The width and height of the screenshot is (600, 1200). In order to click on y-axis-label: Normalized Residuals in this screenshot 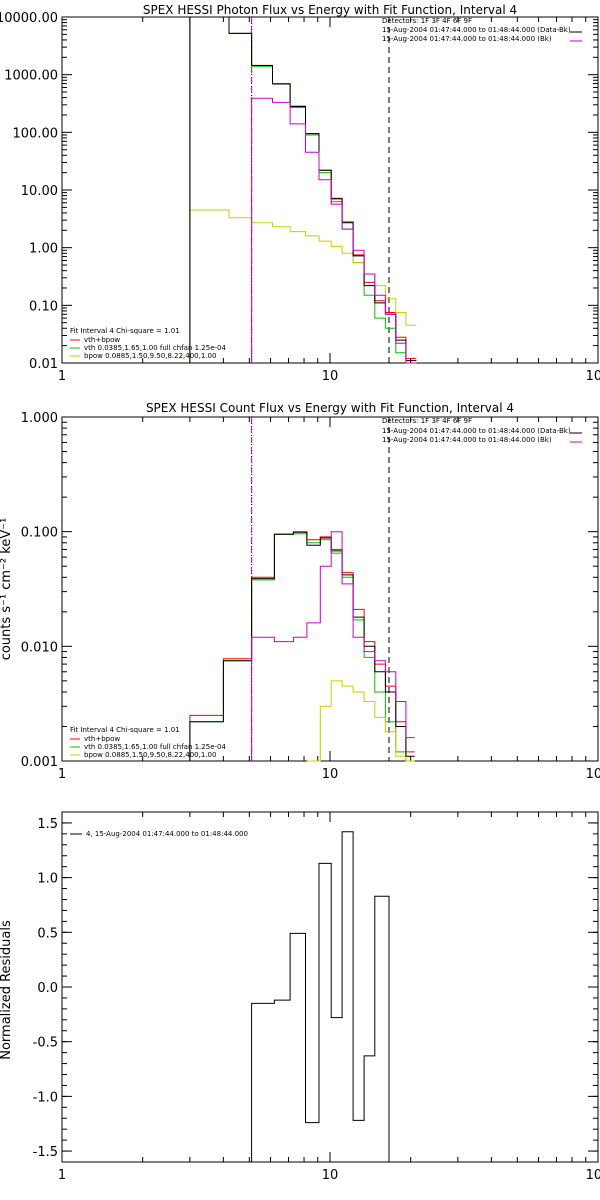, I will do `click(7, 990)`.